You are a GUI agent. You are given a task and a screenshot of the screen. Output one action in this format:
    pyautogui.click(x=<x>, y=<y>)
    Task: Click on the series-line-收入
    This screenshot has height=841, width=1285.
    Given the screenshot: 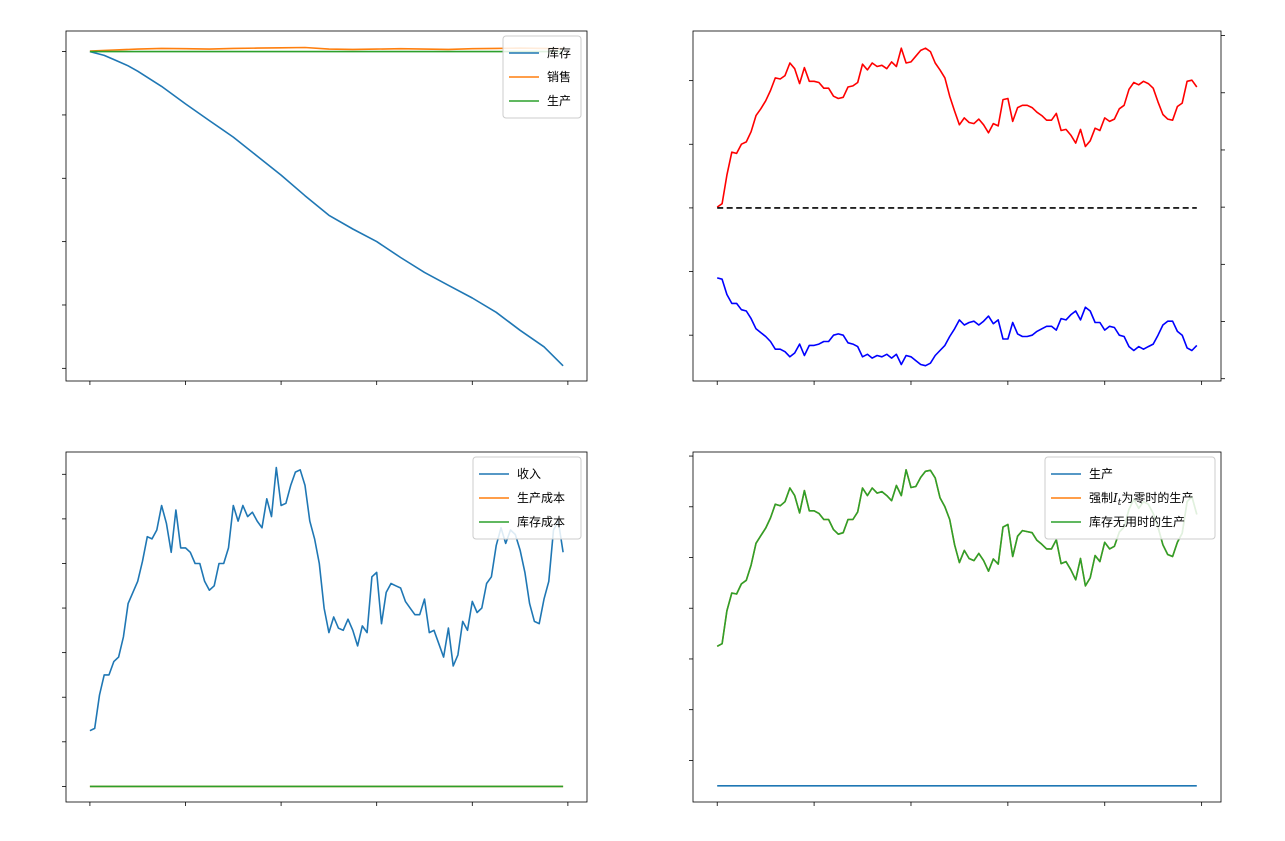 What is the action you would take?
    pyautogui.click(x=326, y=599)
    